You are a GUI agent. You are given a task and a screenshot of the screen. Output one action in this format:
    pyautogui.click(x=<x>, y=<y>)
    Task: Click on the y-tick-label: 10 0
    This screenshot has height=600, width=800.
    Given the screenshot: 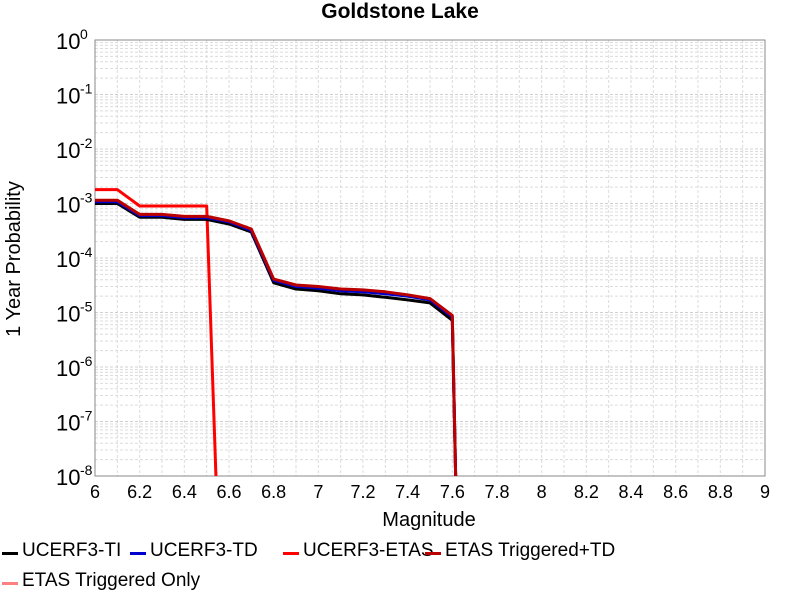 What is the action you would take?
    pyautogui.click(x=72, y=40)
    